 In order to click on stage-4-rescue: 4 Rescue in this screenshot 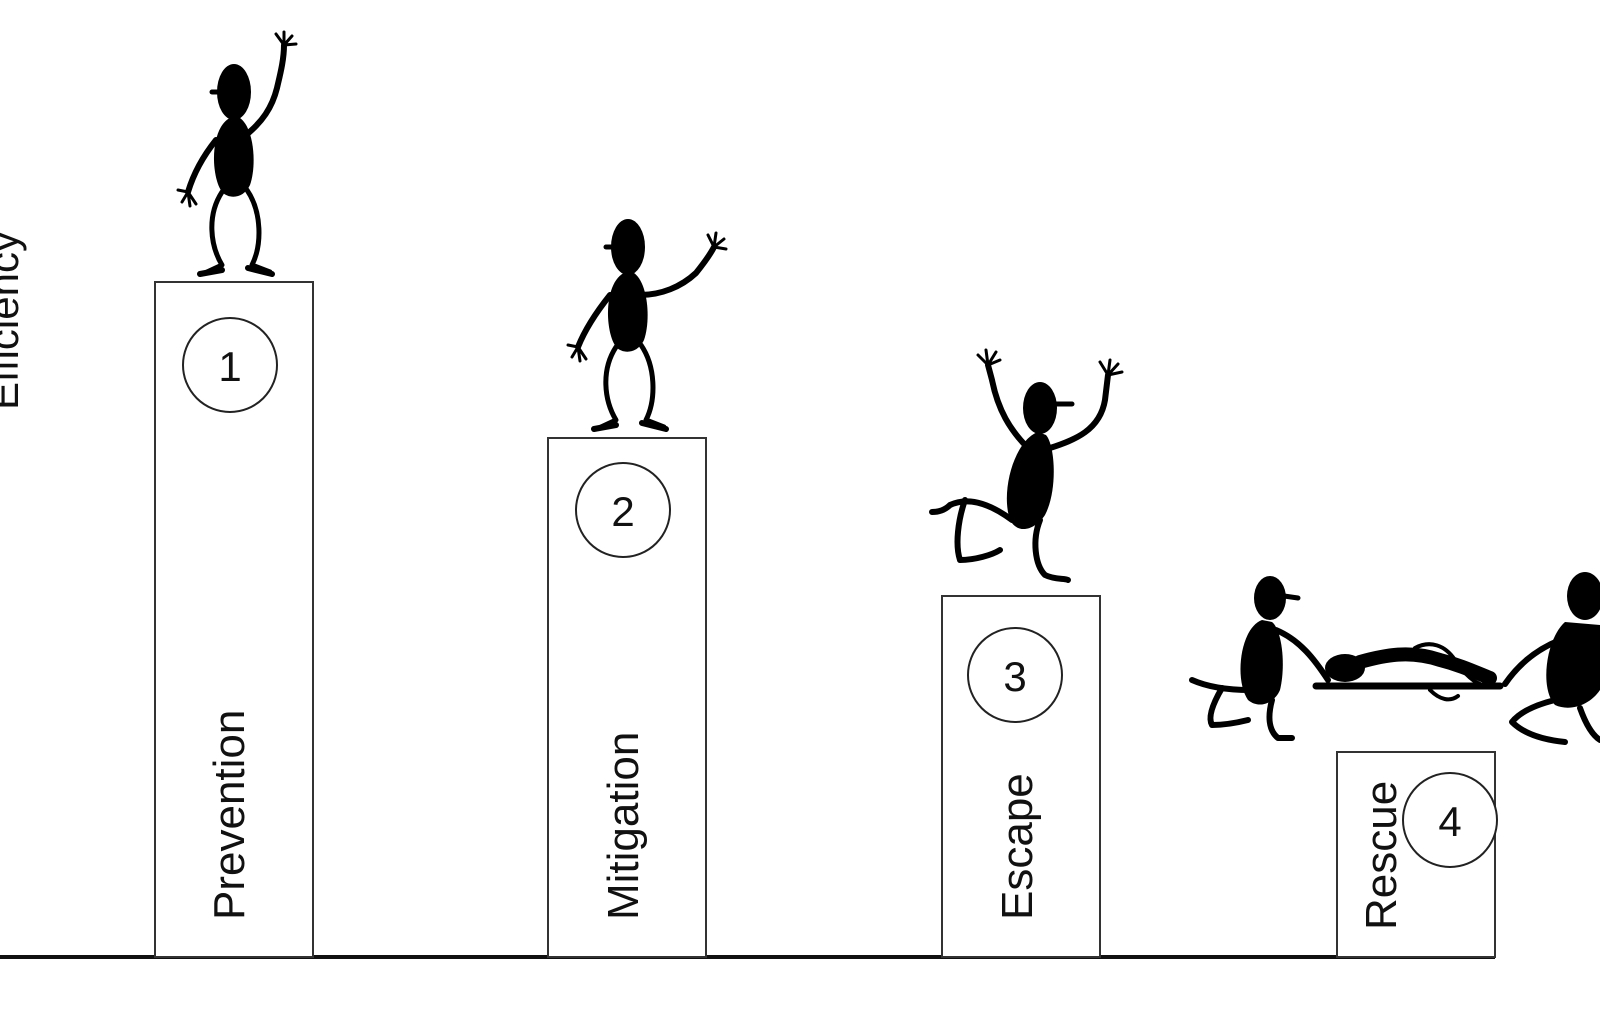, I will do `click(1417, 854)`.